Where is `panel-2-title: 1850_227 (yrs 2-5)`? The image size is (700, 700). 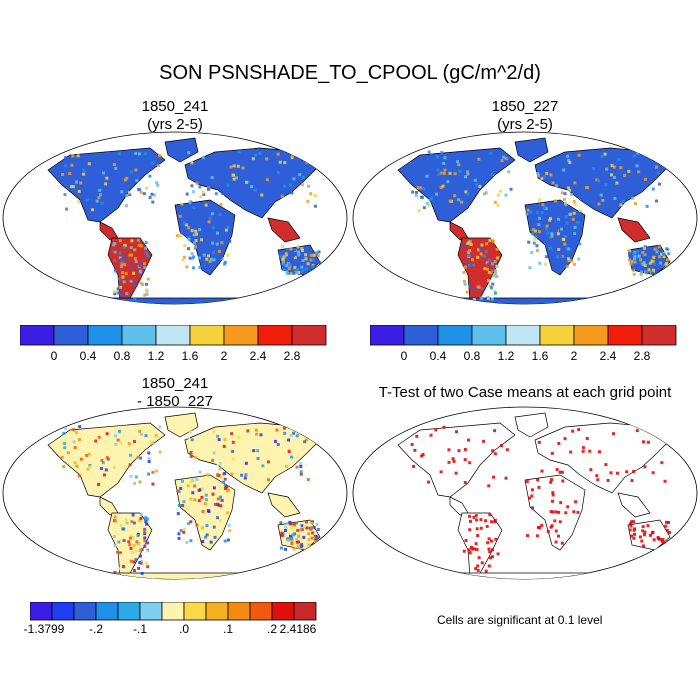 panel-2-title: 1850_227 (yrs 2-5) is located at coordinates (525, 116).